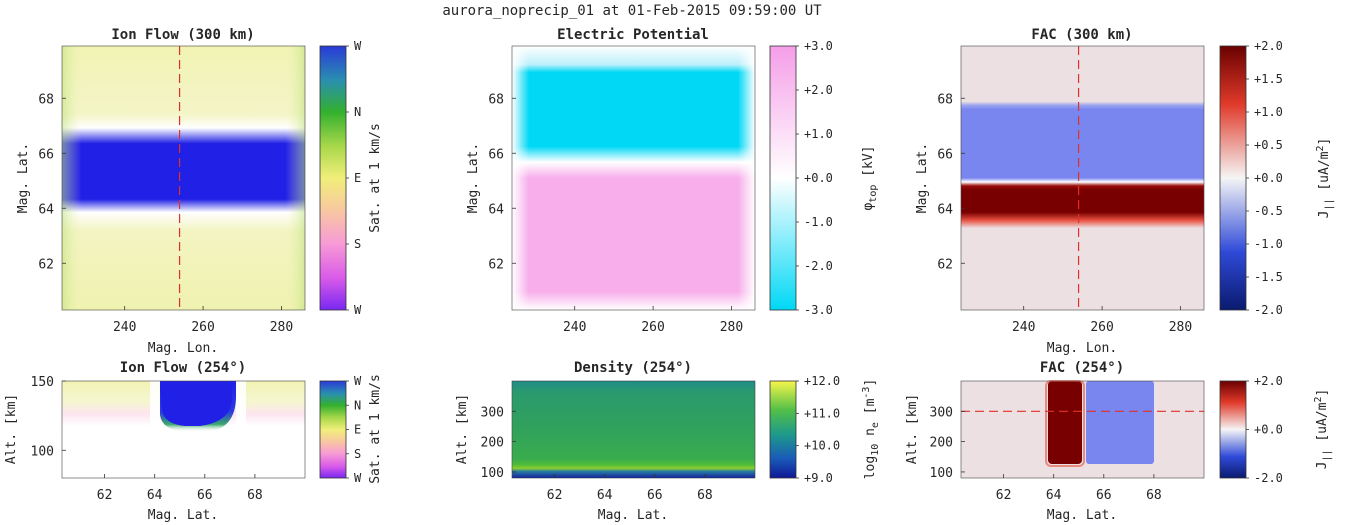 This screenshot has height=525, width=1350. I want to click on colorbar-tick-label: +1.0, so click(818, 134).